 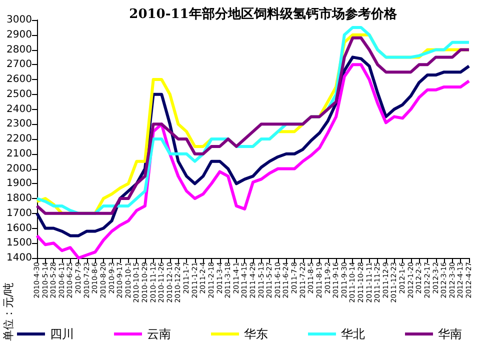 What do you see at coordinates (8, 311) in the screenshot?
I see `y-axis-title: 单位：元/吨` at bounding box center [8, 311].